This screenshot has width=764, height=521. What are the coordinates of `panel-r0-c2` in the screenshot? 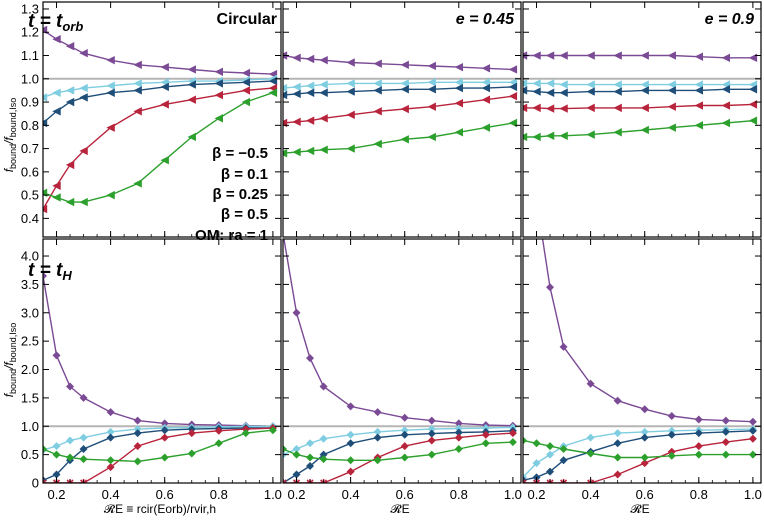 It's located at (642, 119).